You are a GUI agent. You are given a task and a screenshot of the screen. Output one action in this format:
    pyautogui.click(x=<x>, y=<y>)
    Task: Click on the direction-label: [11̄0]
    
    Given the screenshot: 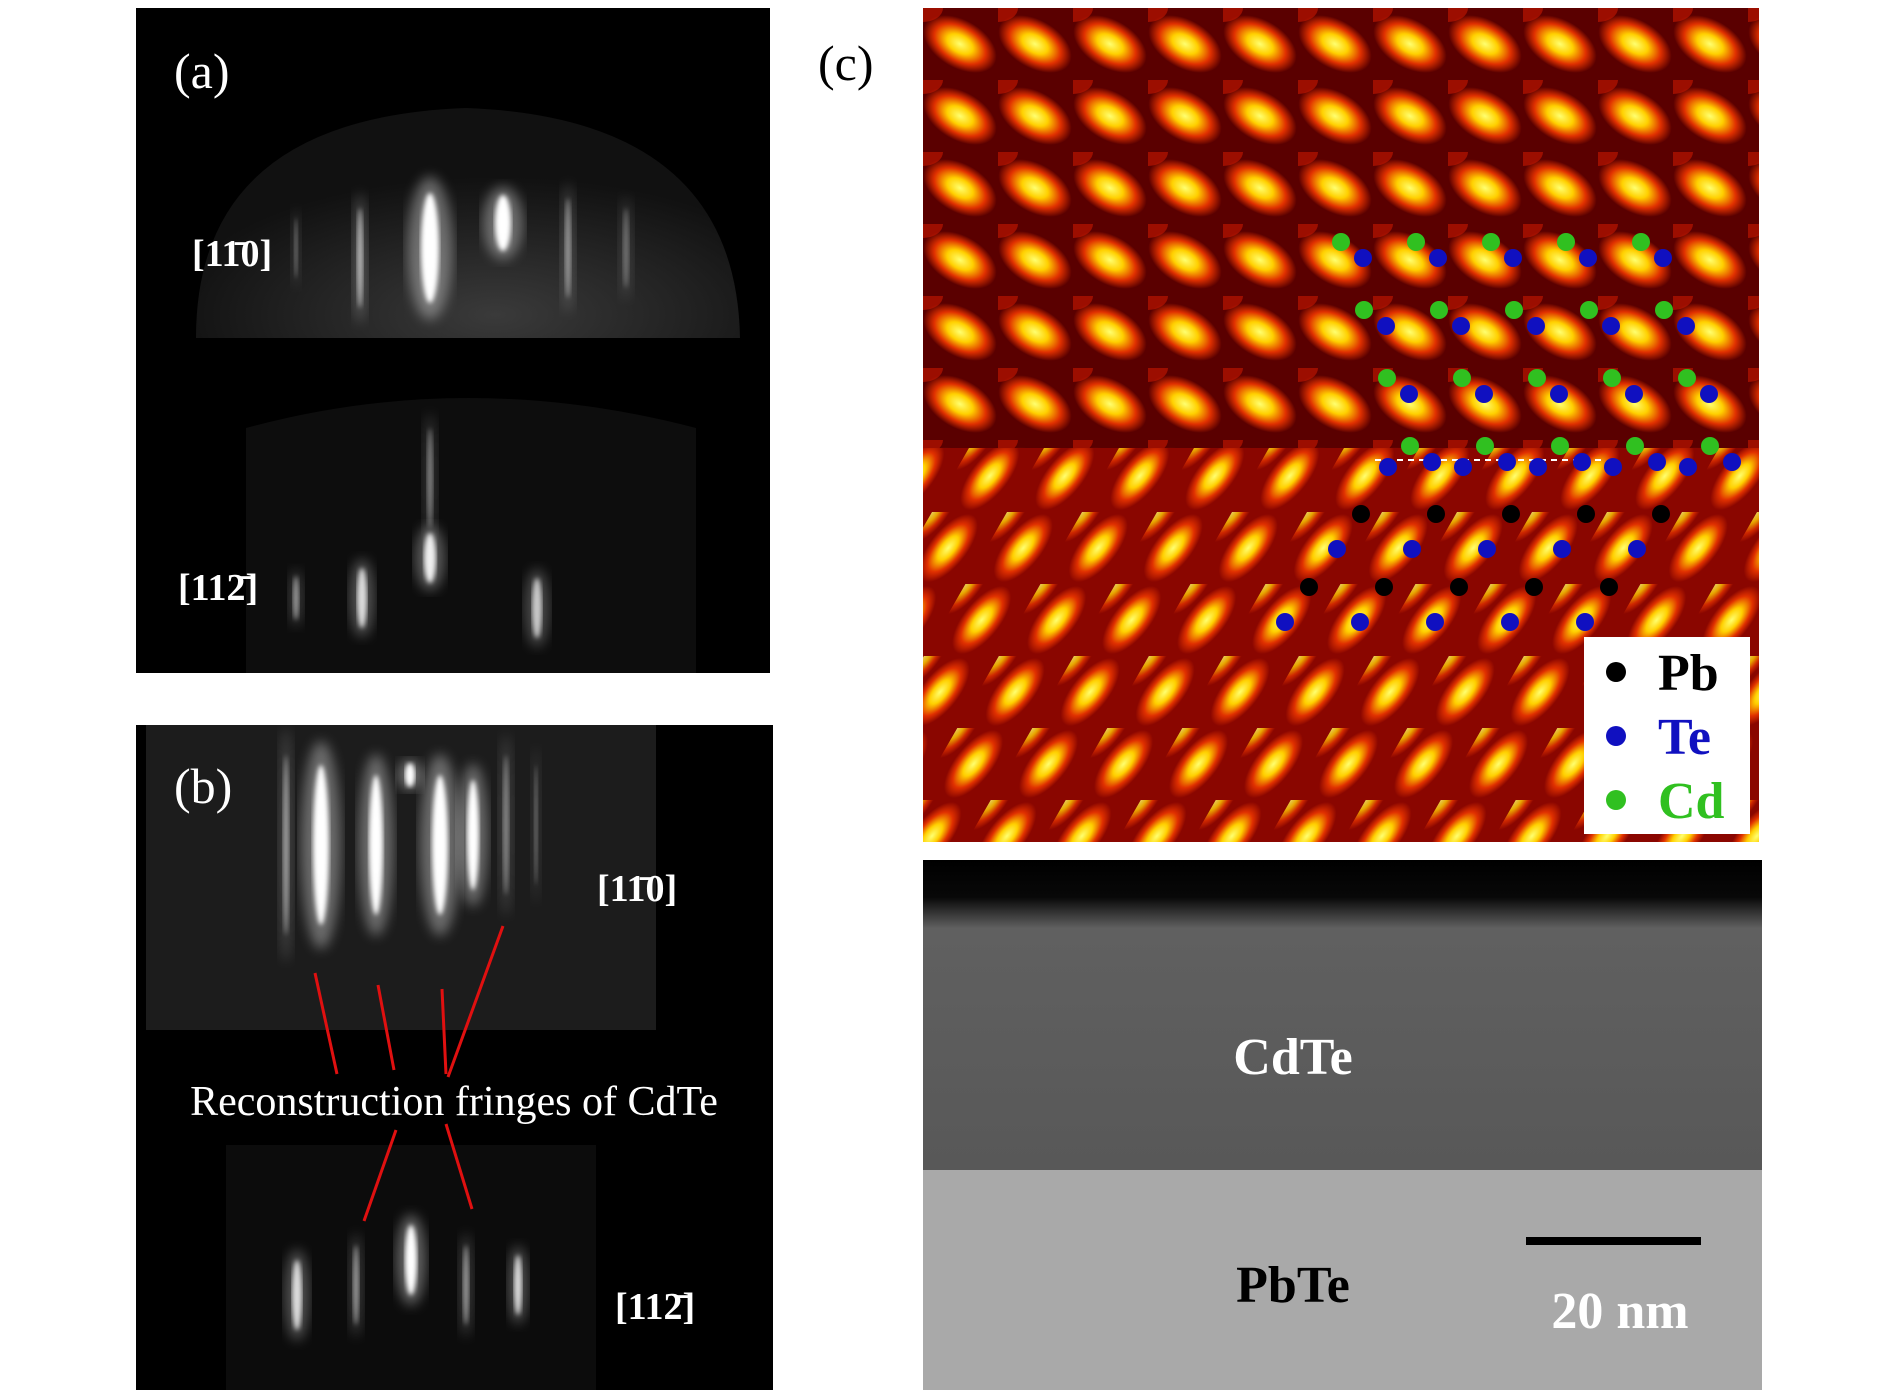 What is the action you would take?
    pyautogui.click(x=637, y=889)
    